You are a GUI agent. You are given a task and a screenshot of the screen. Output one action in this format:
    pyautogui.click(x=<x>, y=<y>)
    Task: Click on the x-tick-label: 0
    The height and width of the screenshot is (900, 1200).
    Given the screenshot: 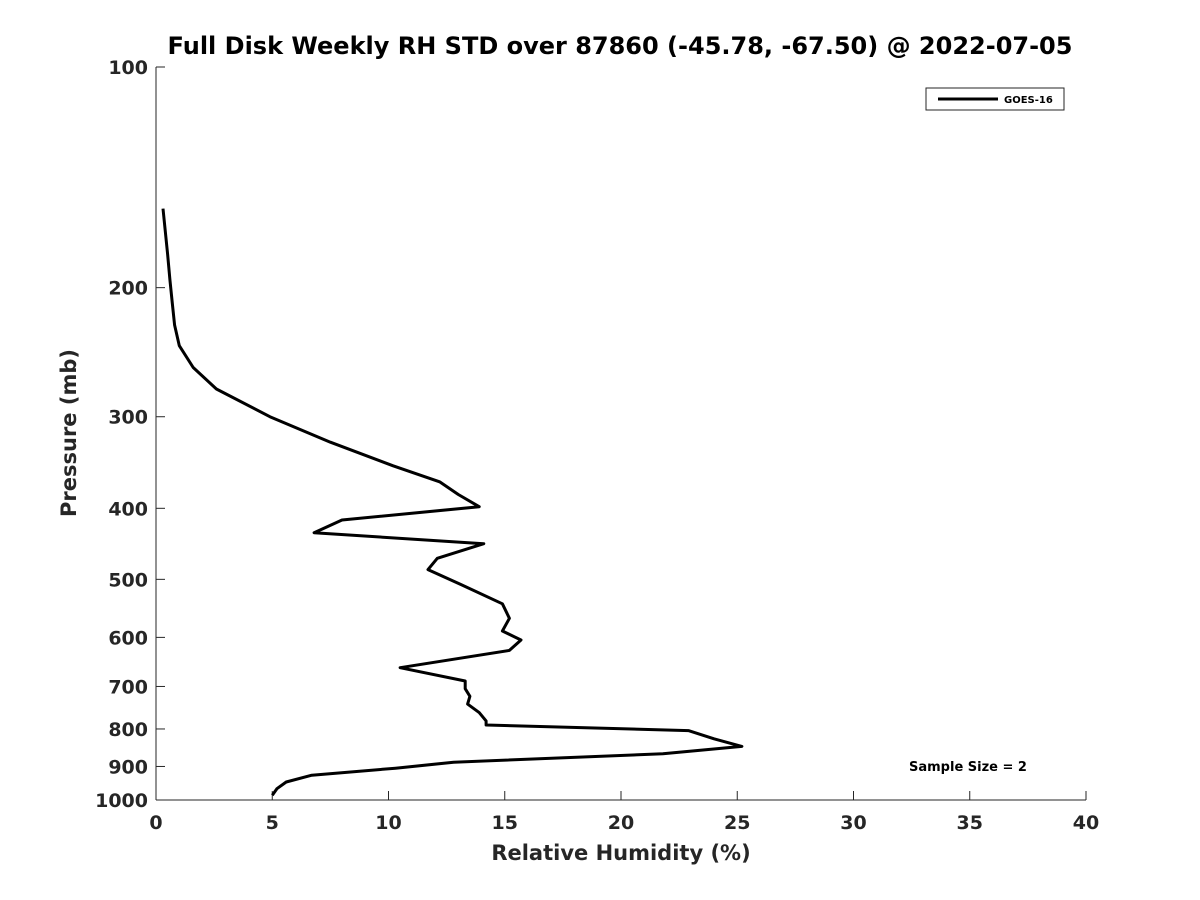 What is the action you would take?
    pyautogui.click(x=155, y=823)
    